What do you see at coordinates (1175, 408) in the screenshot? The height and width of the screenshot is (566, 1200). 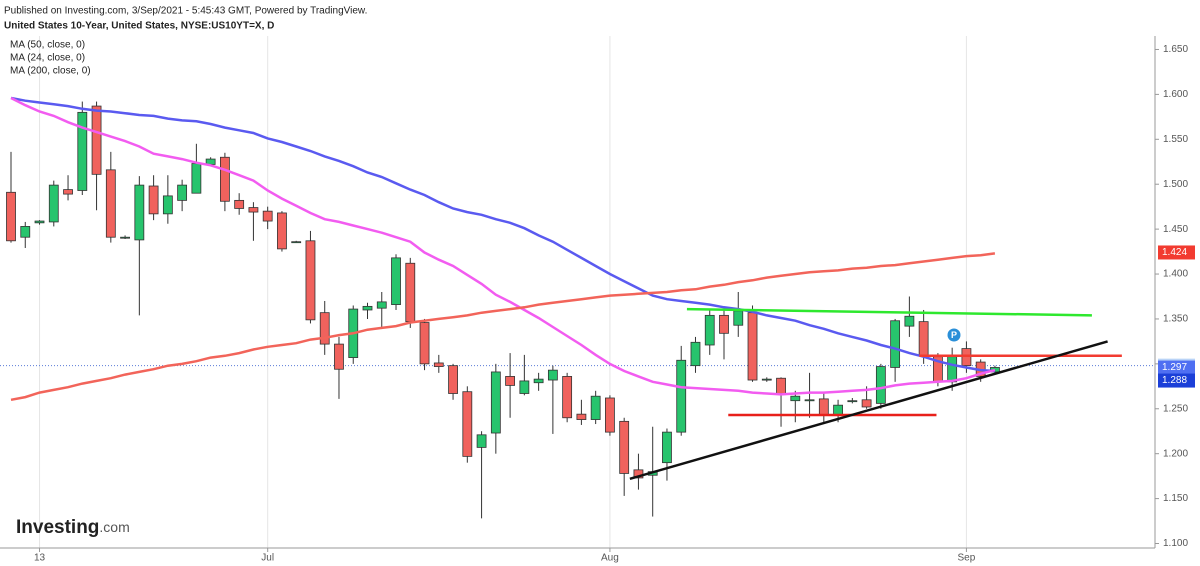 I see `y-tick-label: 1.250` at bounding box center [1175, 408].